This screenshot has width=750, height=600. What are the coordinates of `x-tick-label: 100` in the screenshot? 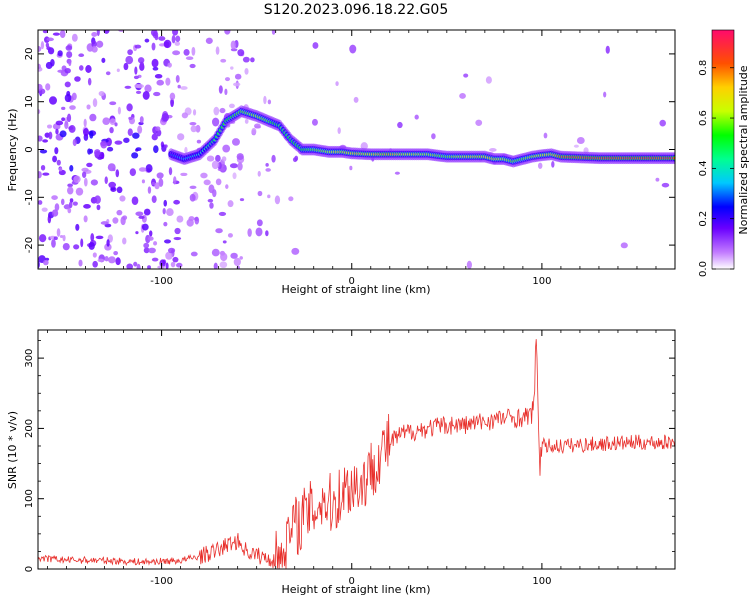 It's located at (541, 281).